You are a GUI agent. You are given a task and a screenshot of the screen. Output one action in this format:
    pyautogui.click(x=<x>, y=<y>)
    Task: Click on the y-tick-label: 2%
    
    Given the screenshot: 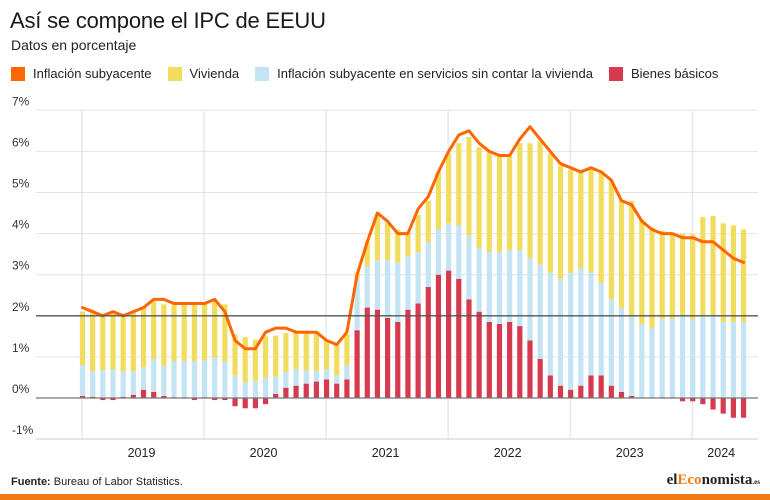 What is the action you would take?
    pyautogui.click(x=21, y=307)
    